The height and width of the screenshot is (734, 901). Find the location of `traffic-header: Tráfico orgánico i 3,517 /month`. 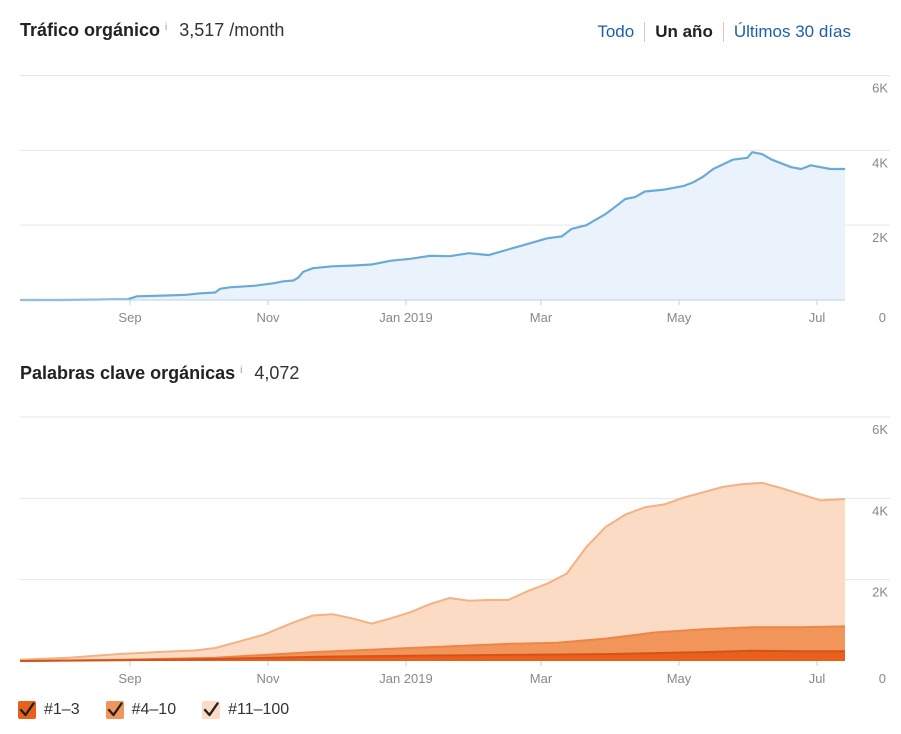

traffic-header: Tráfico orgánico i 3,517 /month is located at coordinates (152, 30).